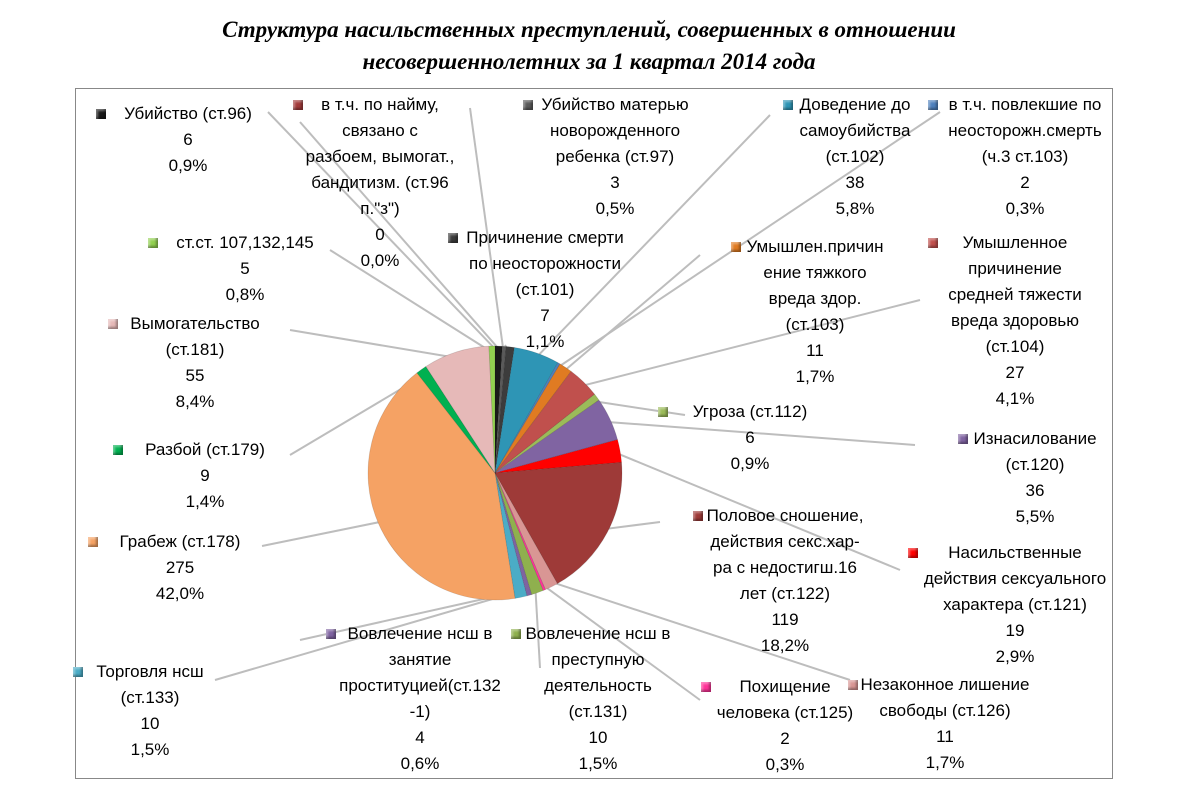 The height and width of the screenshot is (788, 1178). What do you see at coordinates (150, 684) in the screenshot?
I see `data-label-label: Торговля нсш (ст.133)` at bounding box center [150, 684].